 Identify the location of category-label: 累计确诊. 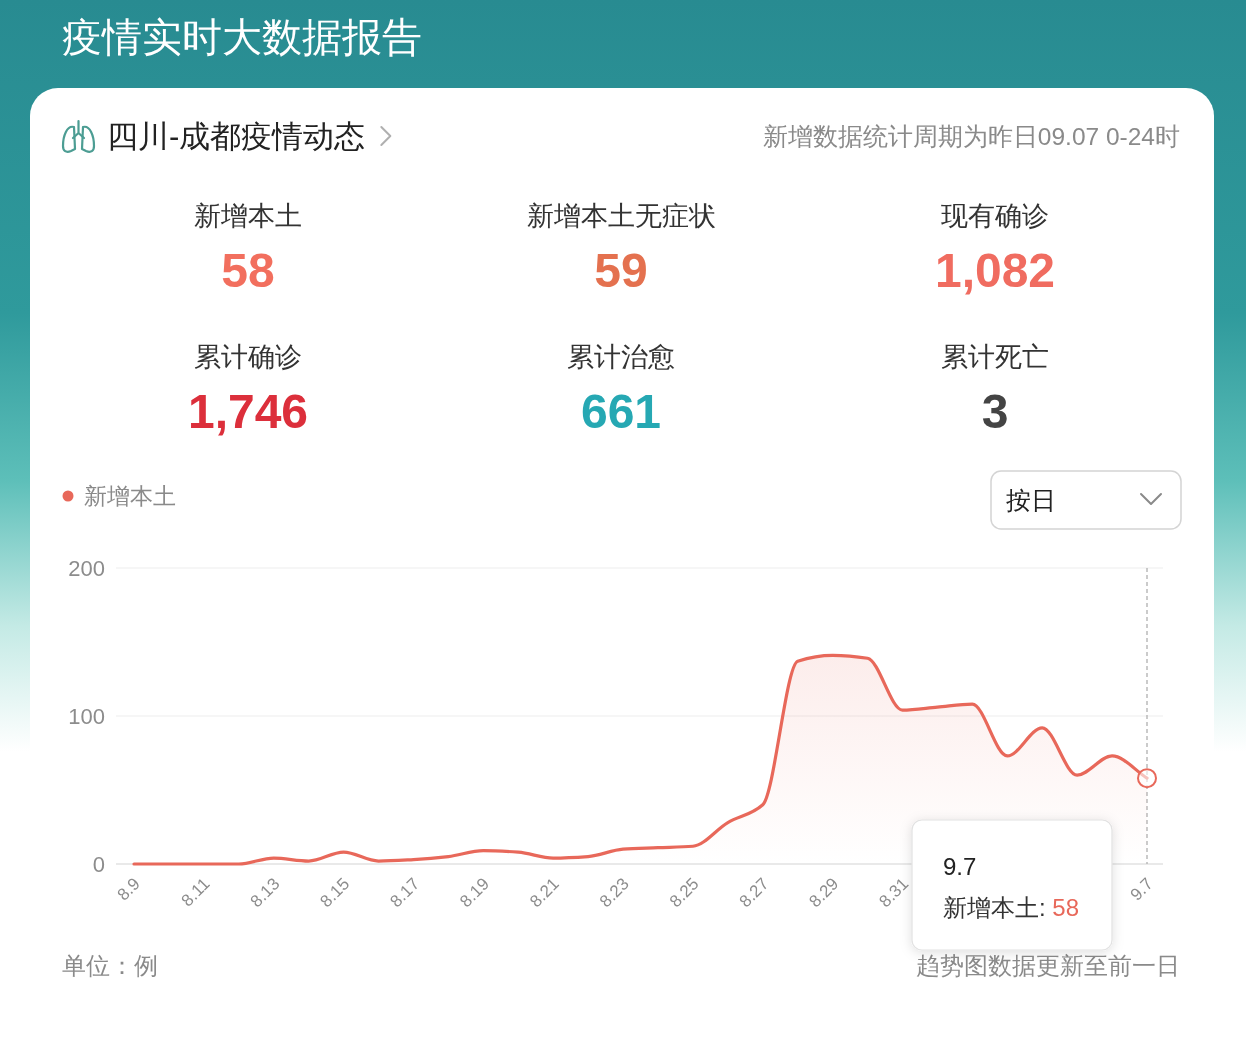
(248, 357).